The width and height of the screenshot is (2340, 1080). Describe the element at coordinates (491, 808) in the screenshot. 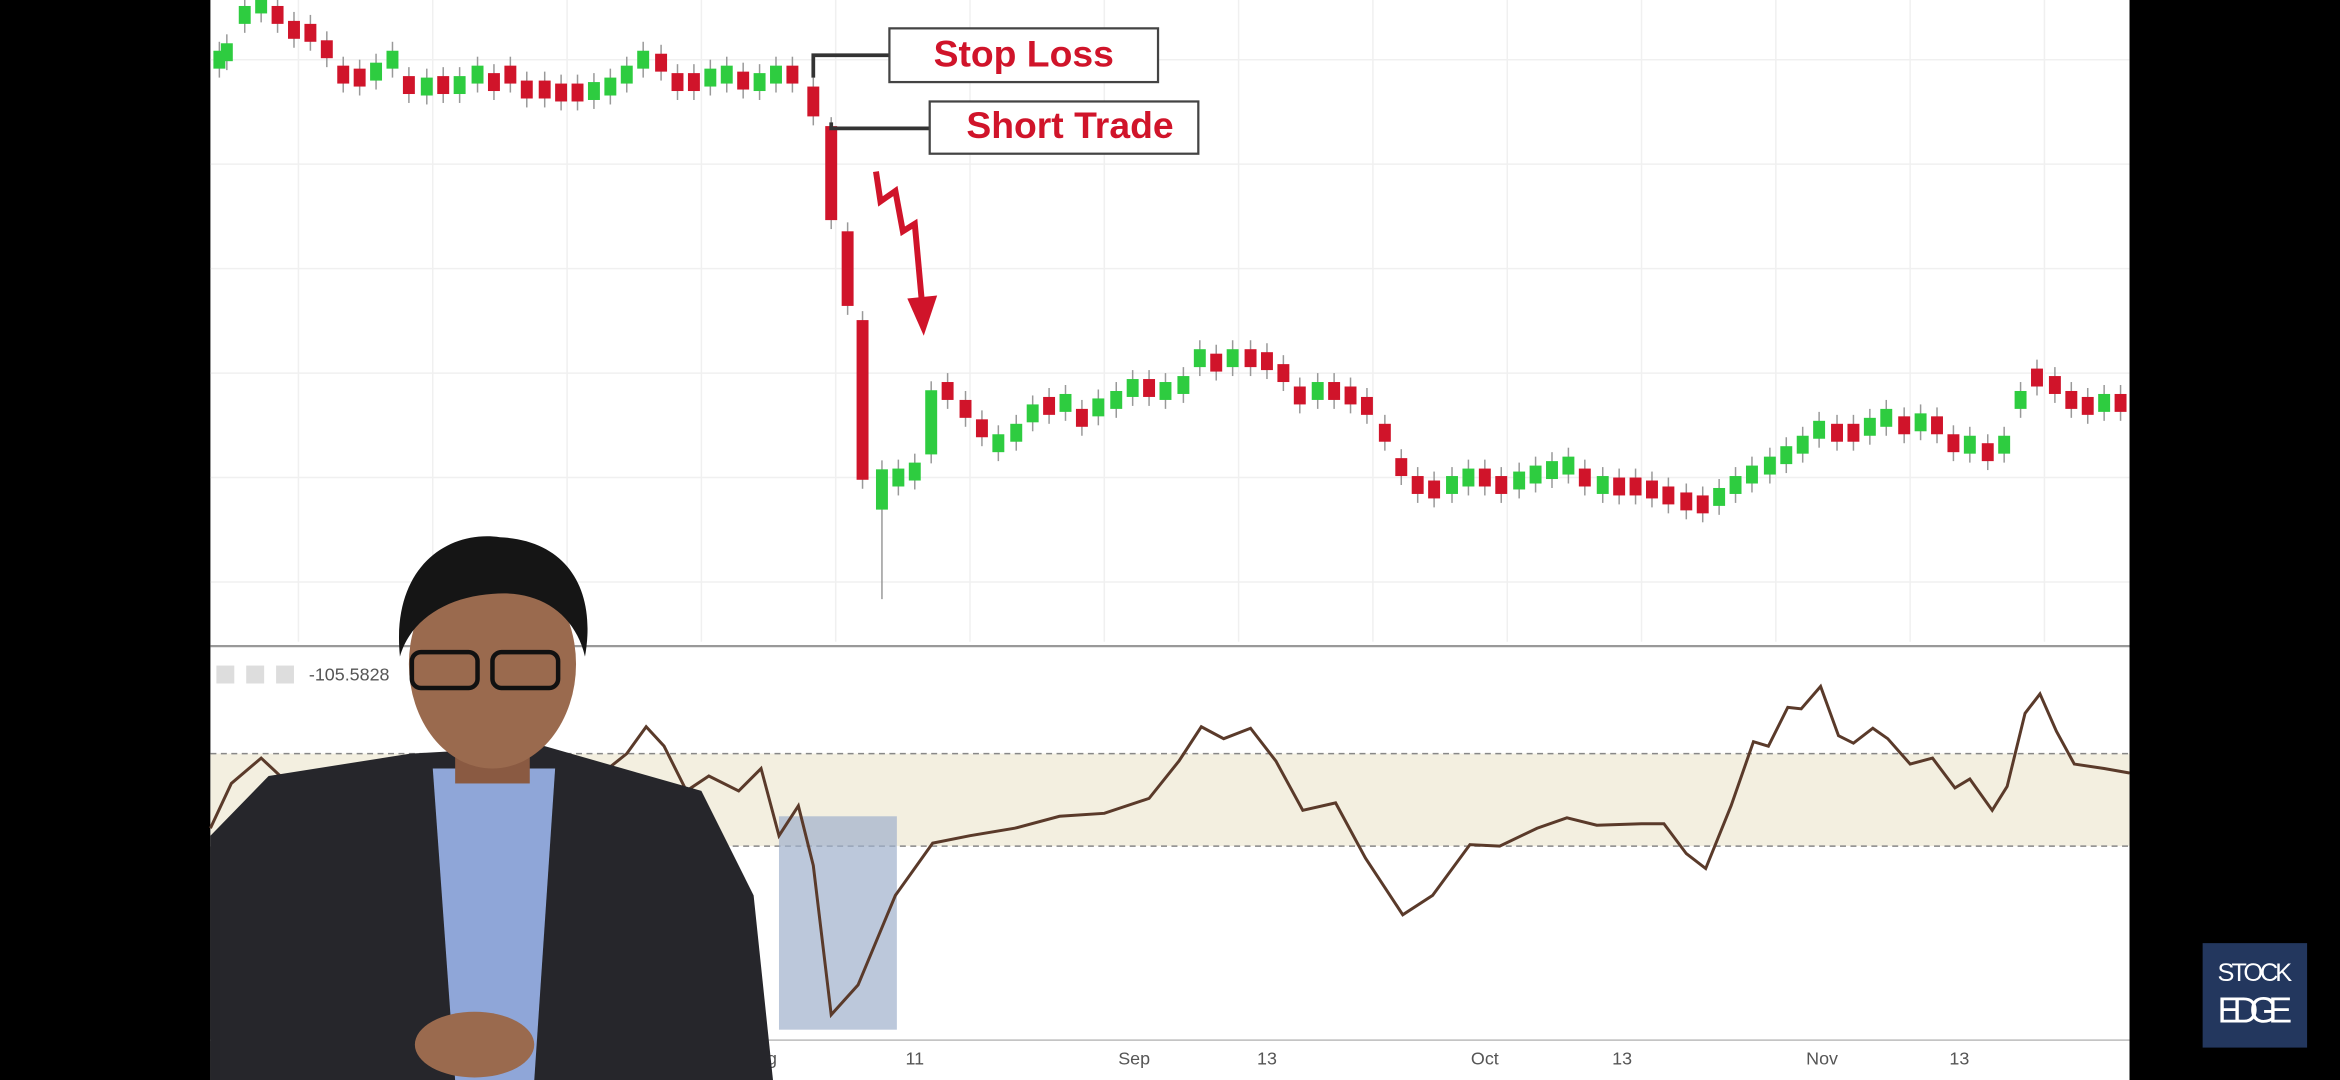

I see `presenter` at that location.